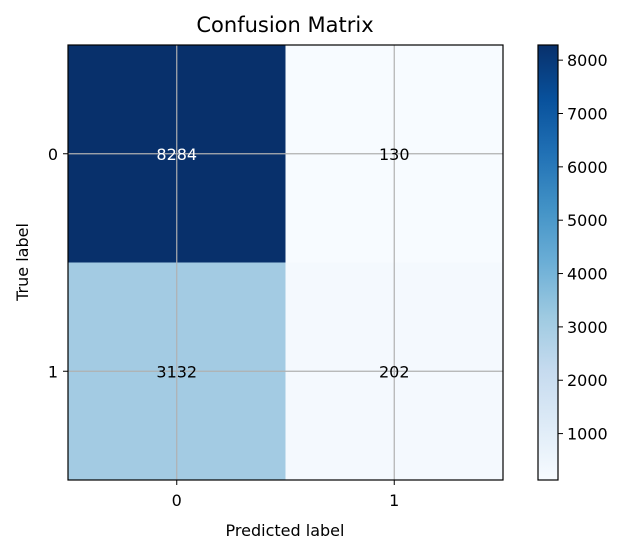 Image resolution: width=637 pixels, height=554 pixels. Describe the element at coordinates (177, 500) in the screenshot. I see `x-tick-label: 0` at that location.